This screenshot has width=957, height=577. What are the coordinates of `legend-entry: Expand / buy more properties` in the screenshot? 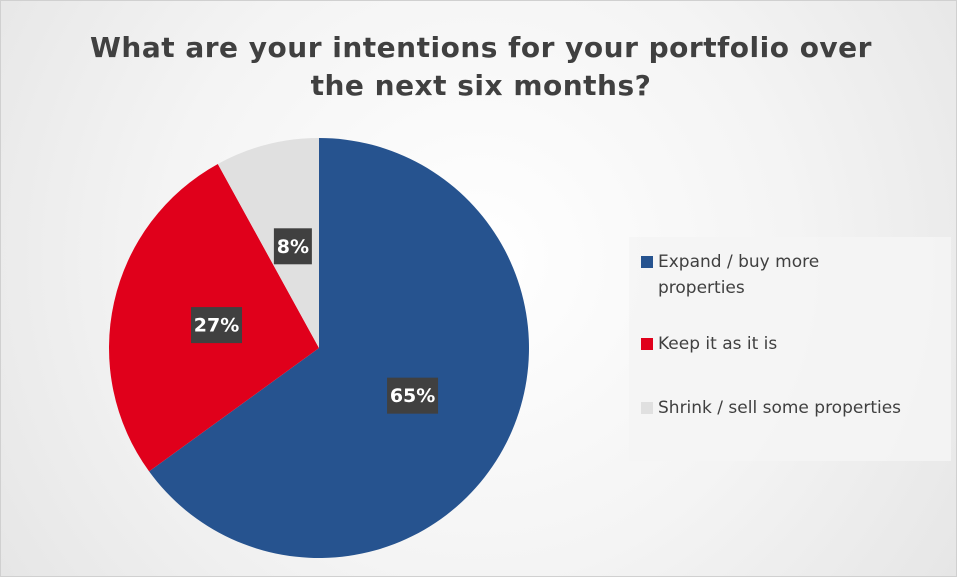 It's located at (791, 275).